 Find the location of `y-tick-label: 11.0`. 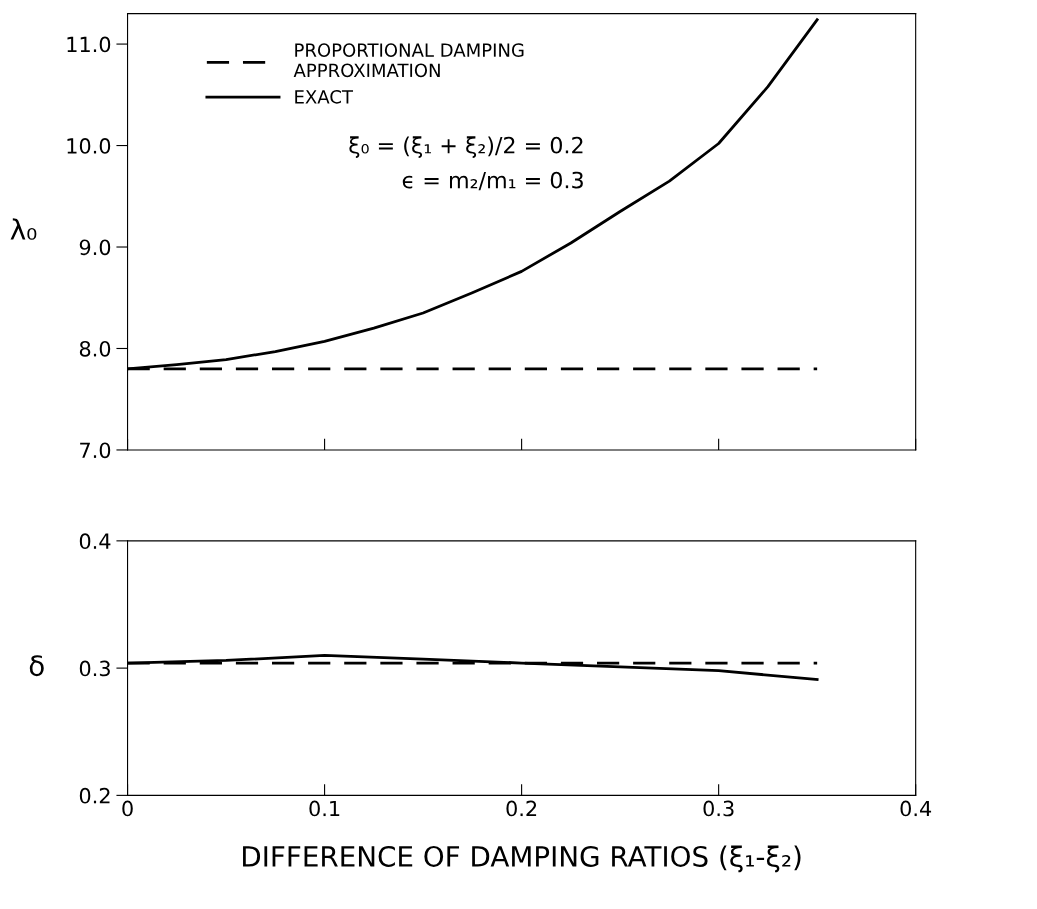

y-tick-label: 11.0 is located at coordinates (89, 44).